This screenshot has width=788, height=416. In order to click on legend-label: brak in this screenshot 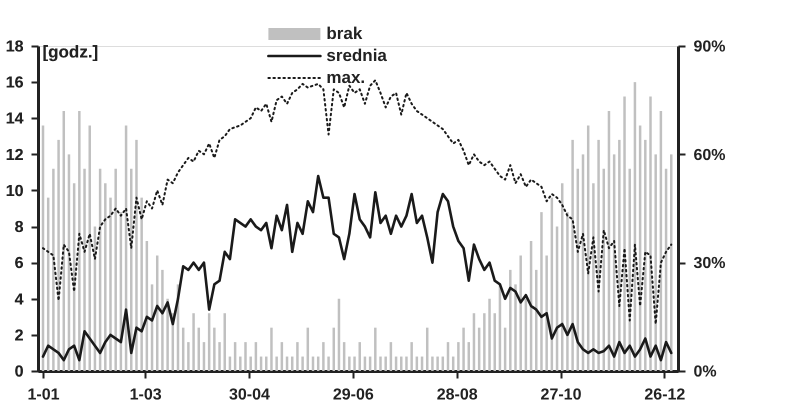, I will do `click(344, 33)`.